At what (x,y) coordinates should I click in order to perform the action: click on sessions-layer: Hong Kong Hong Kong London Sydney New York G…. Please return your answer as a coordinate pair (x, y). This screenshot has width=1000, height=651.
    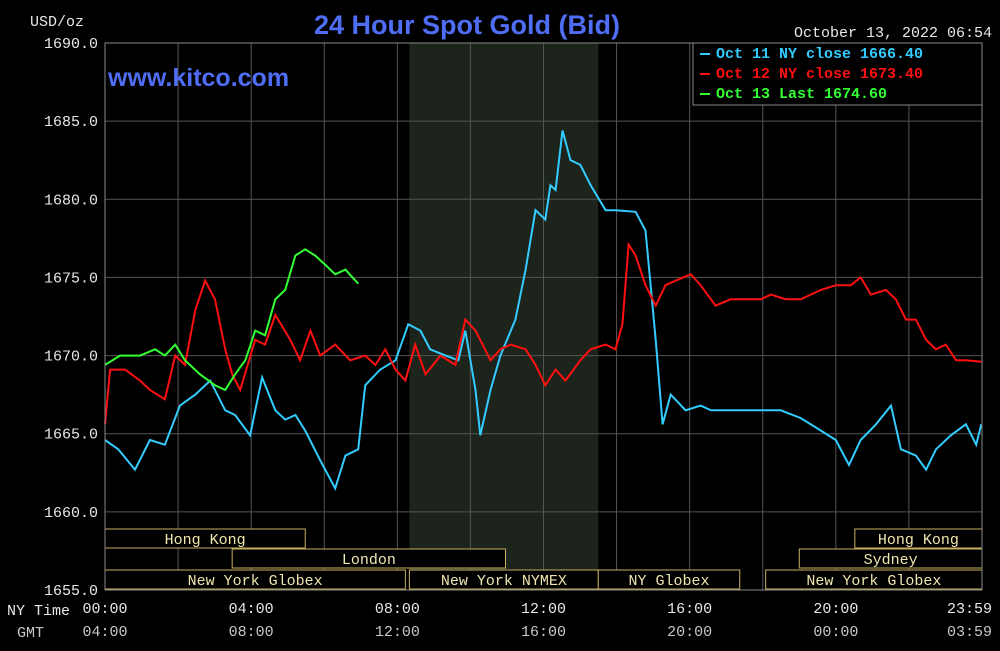
    Looking at the image, I should click on (543, 559).